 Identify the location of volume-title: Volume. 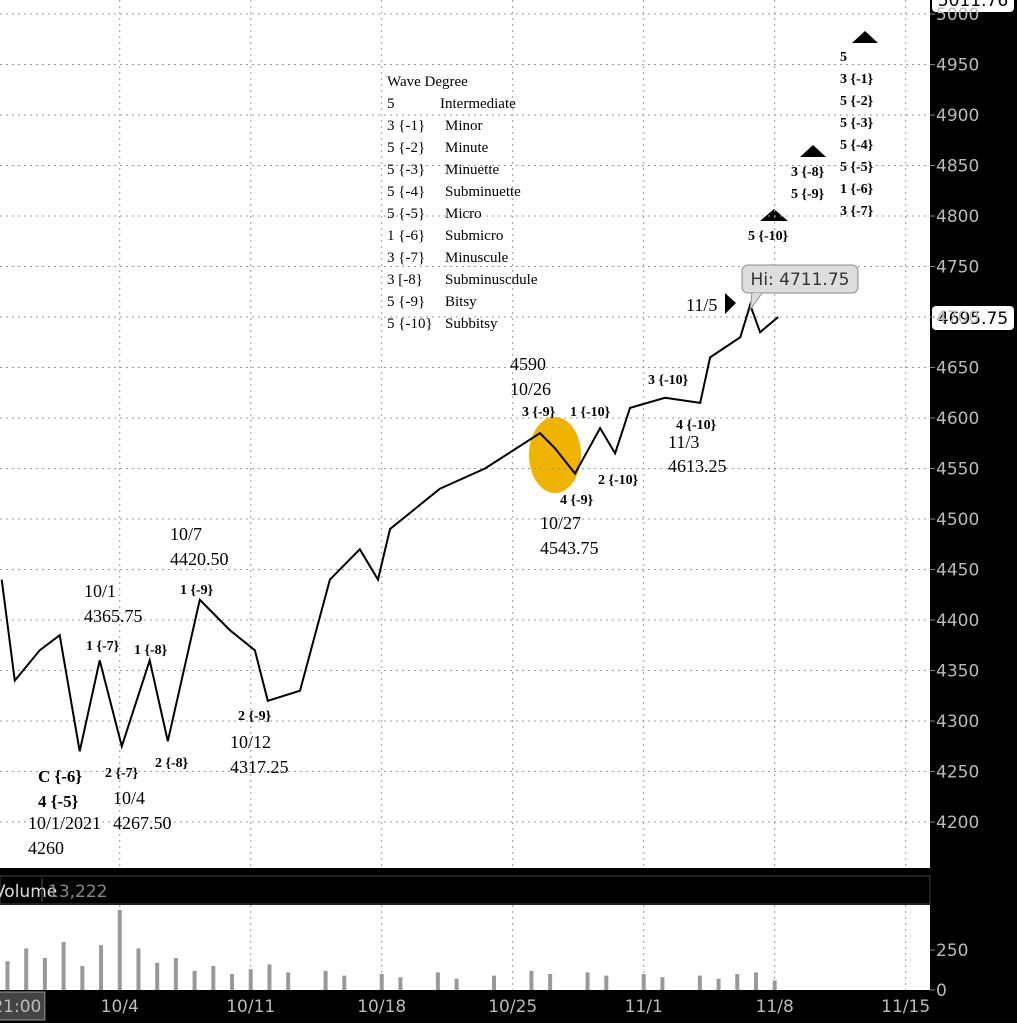
(28, 892).